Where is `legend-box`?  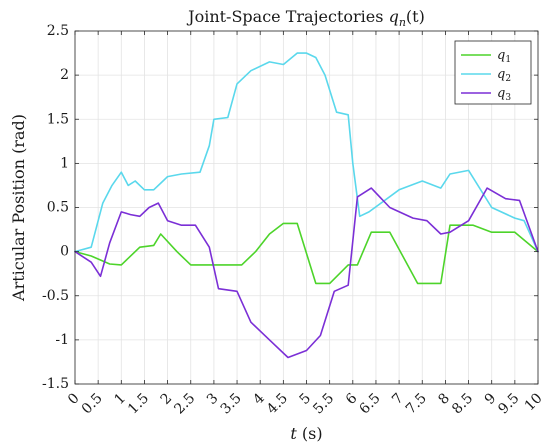 legend-box is located at coordinates (493, 72).